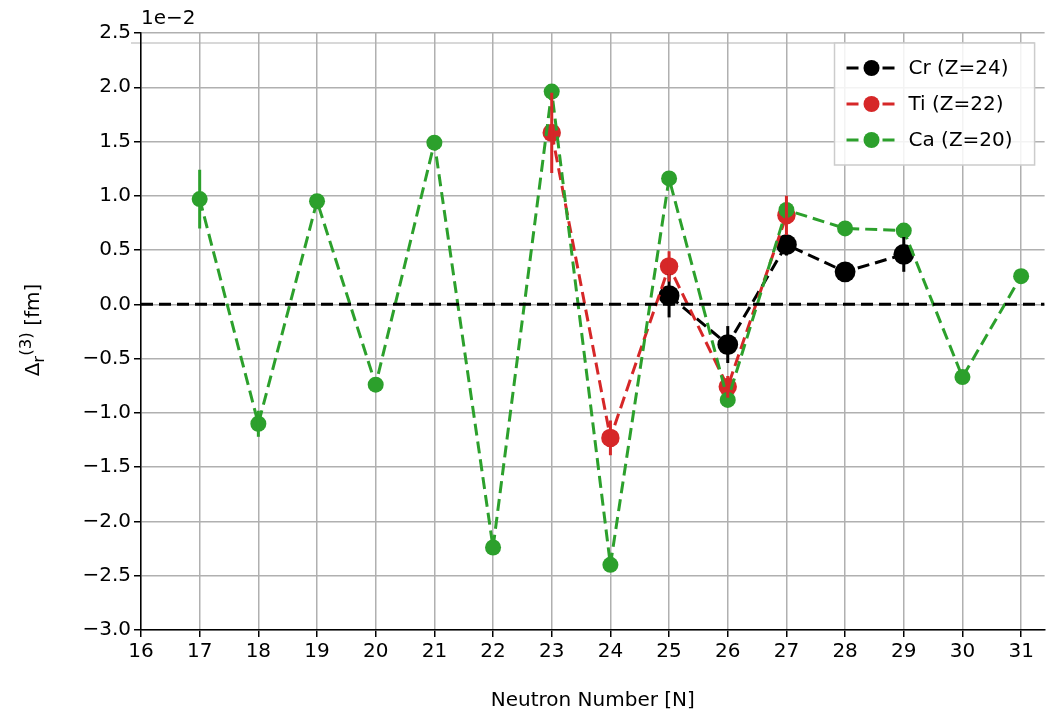 This screenshot has width=1055, height=715. What do you see at coordinates (493, 650) in the screenshot?
I see `x-tick-label: 22` at bounding box center [493, 650].